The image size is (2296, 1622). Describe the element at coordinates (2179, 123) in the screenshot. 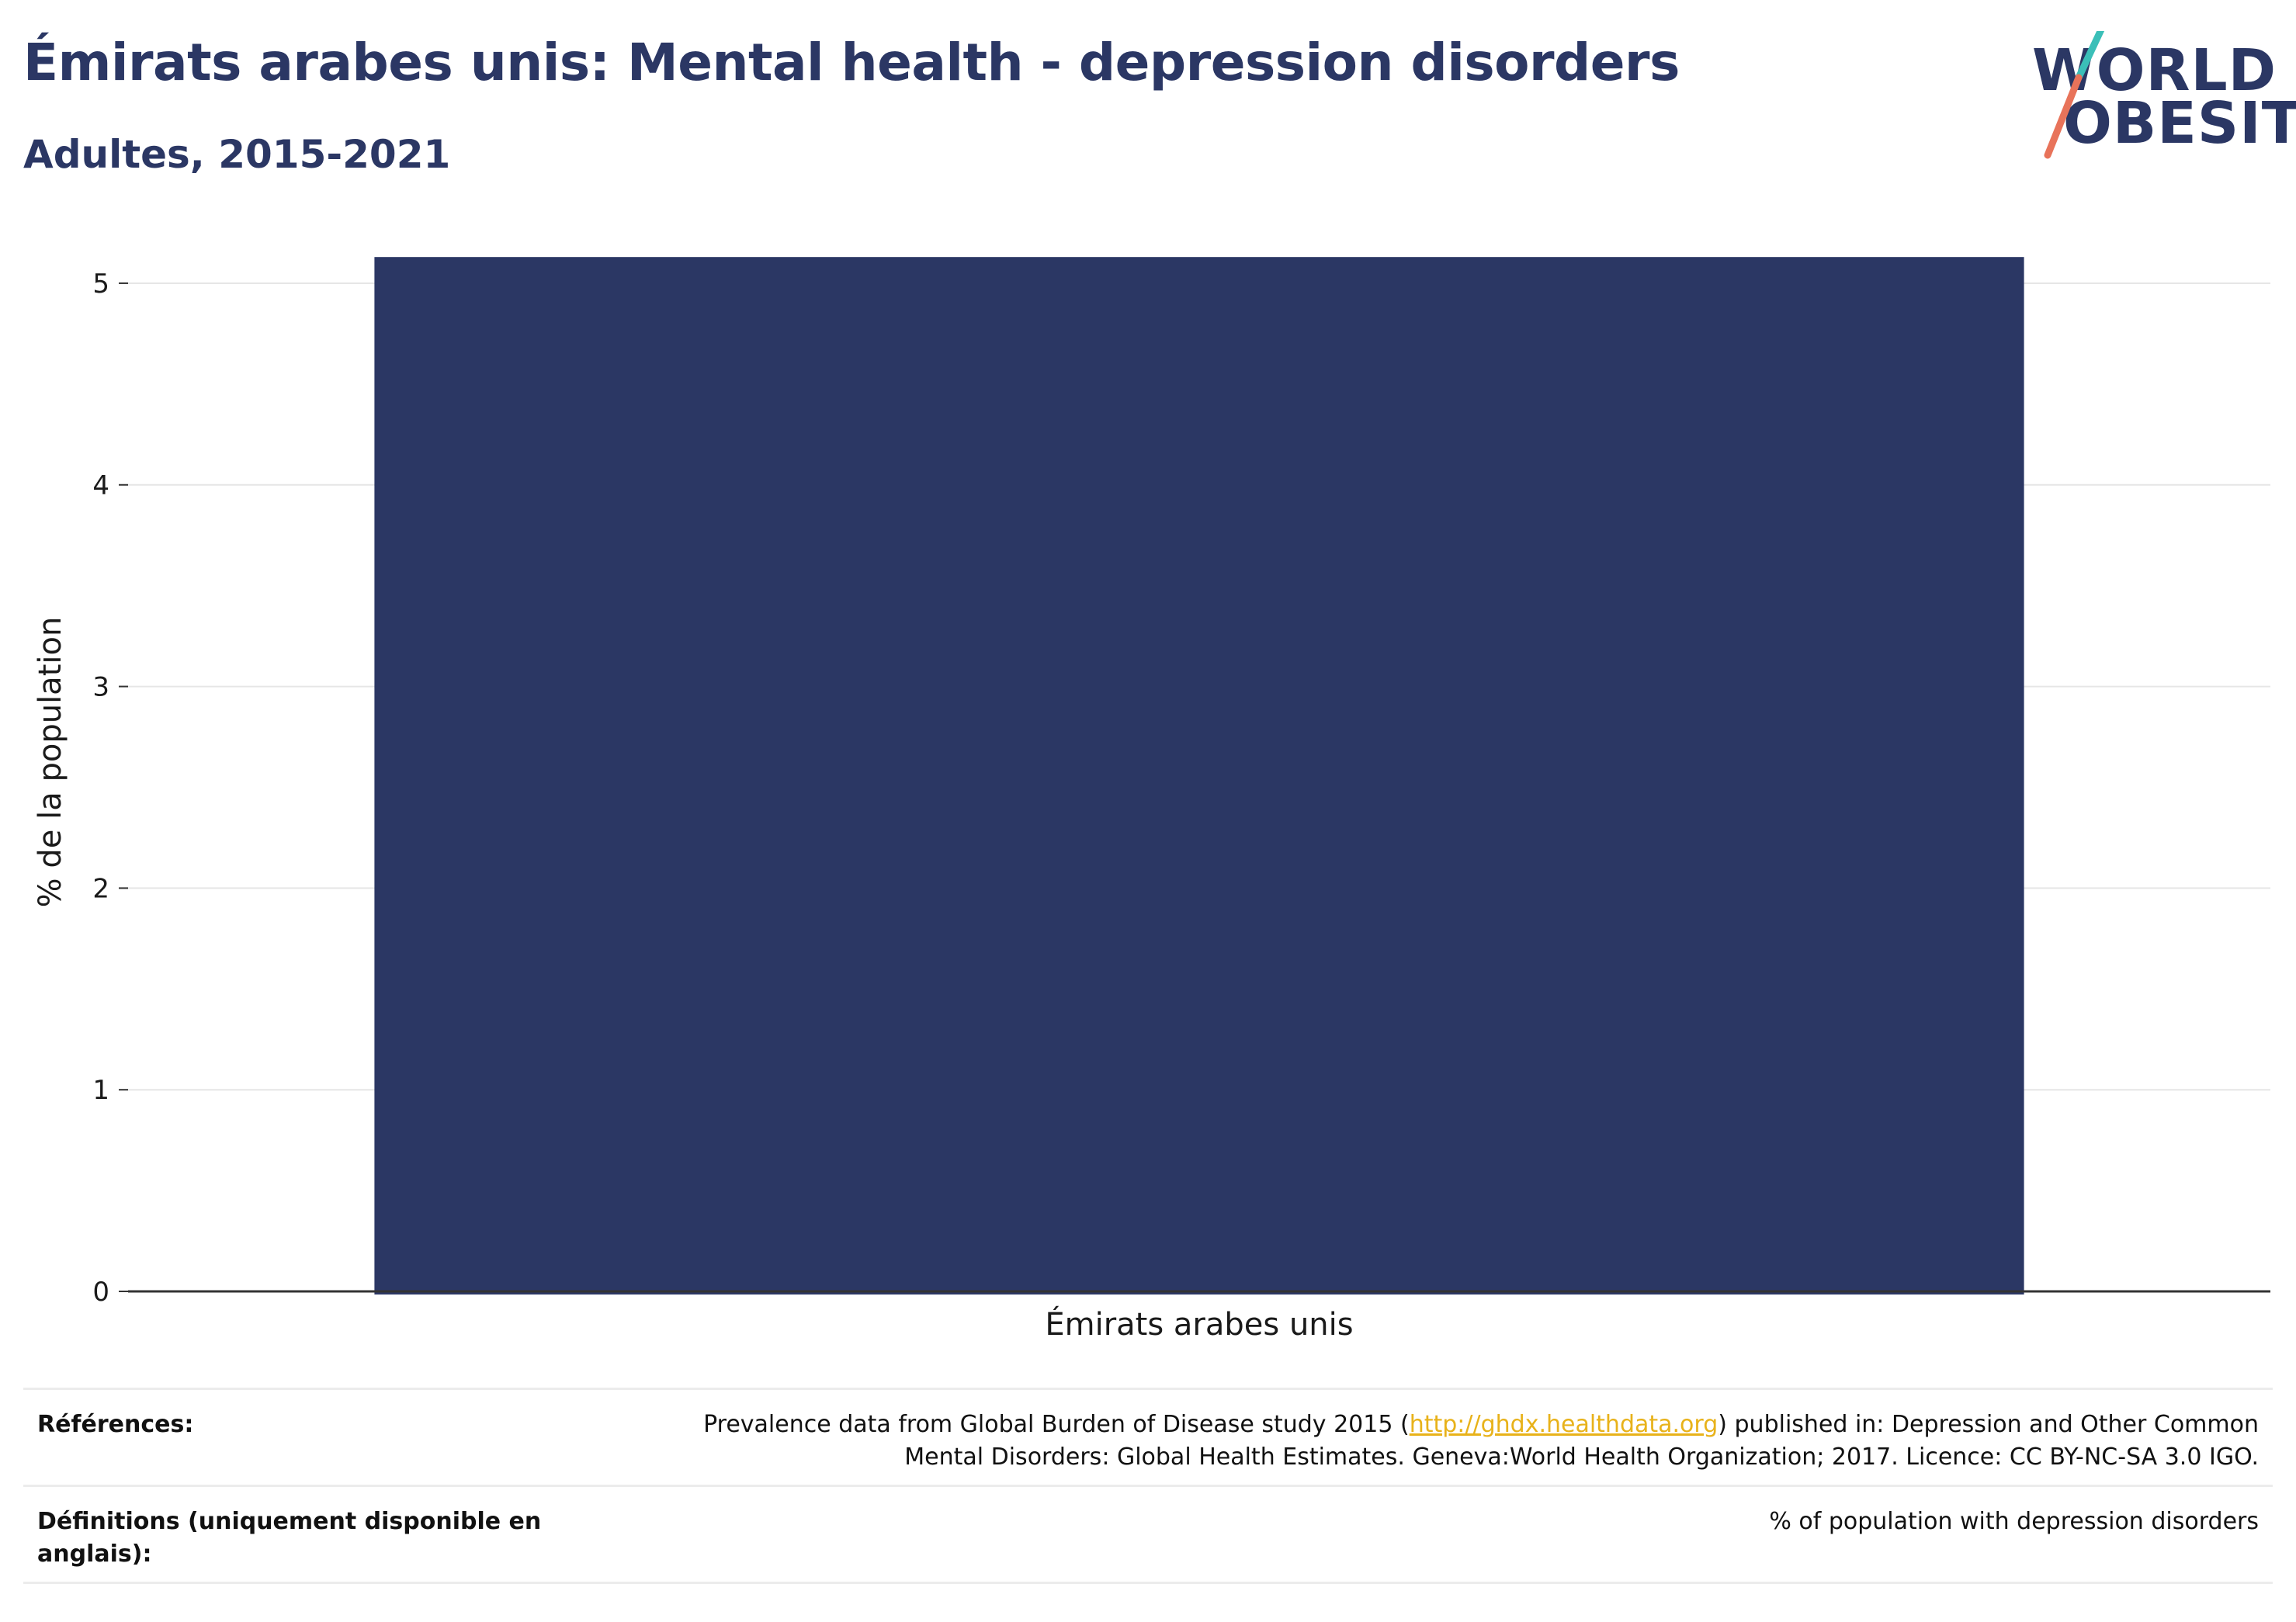

I see `logo-word-obesity: OBESITY` at that location.